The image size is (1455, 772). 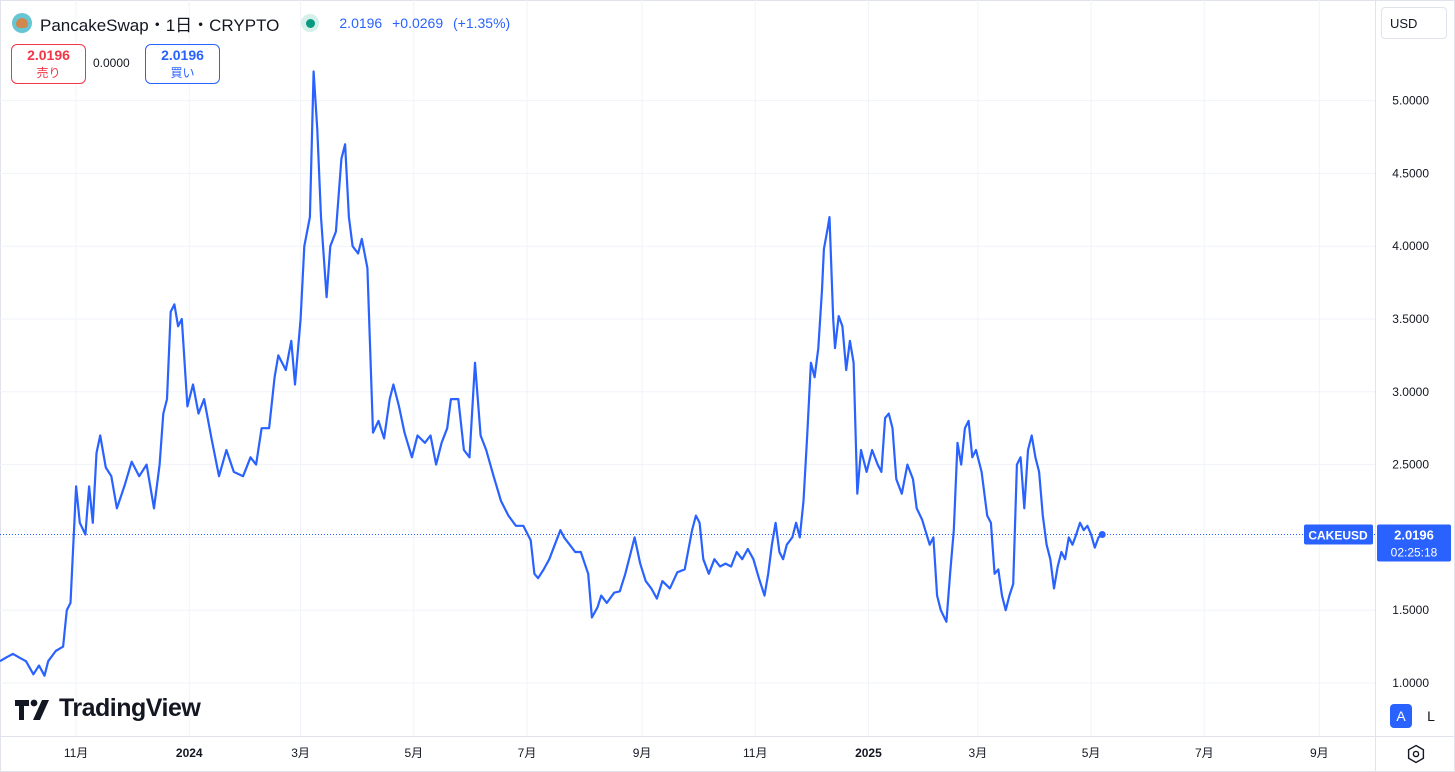 I want to click on interval-label: 1日, so click(x=179, y=25).